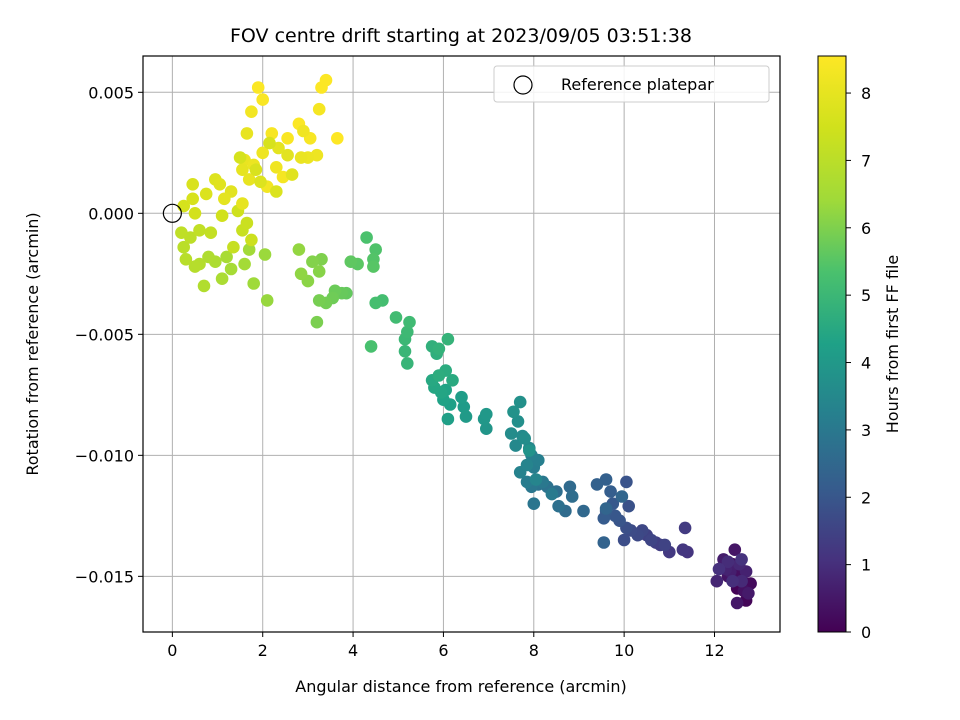 The width and height of the screenshot is (960, 720). Describe the element at coordinates (104, 455) in the screenshot. I see `y-tick-label: −0.010` at that location.